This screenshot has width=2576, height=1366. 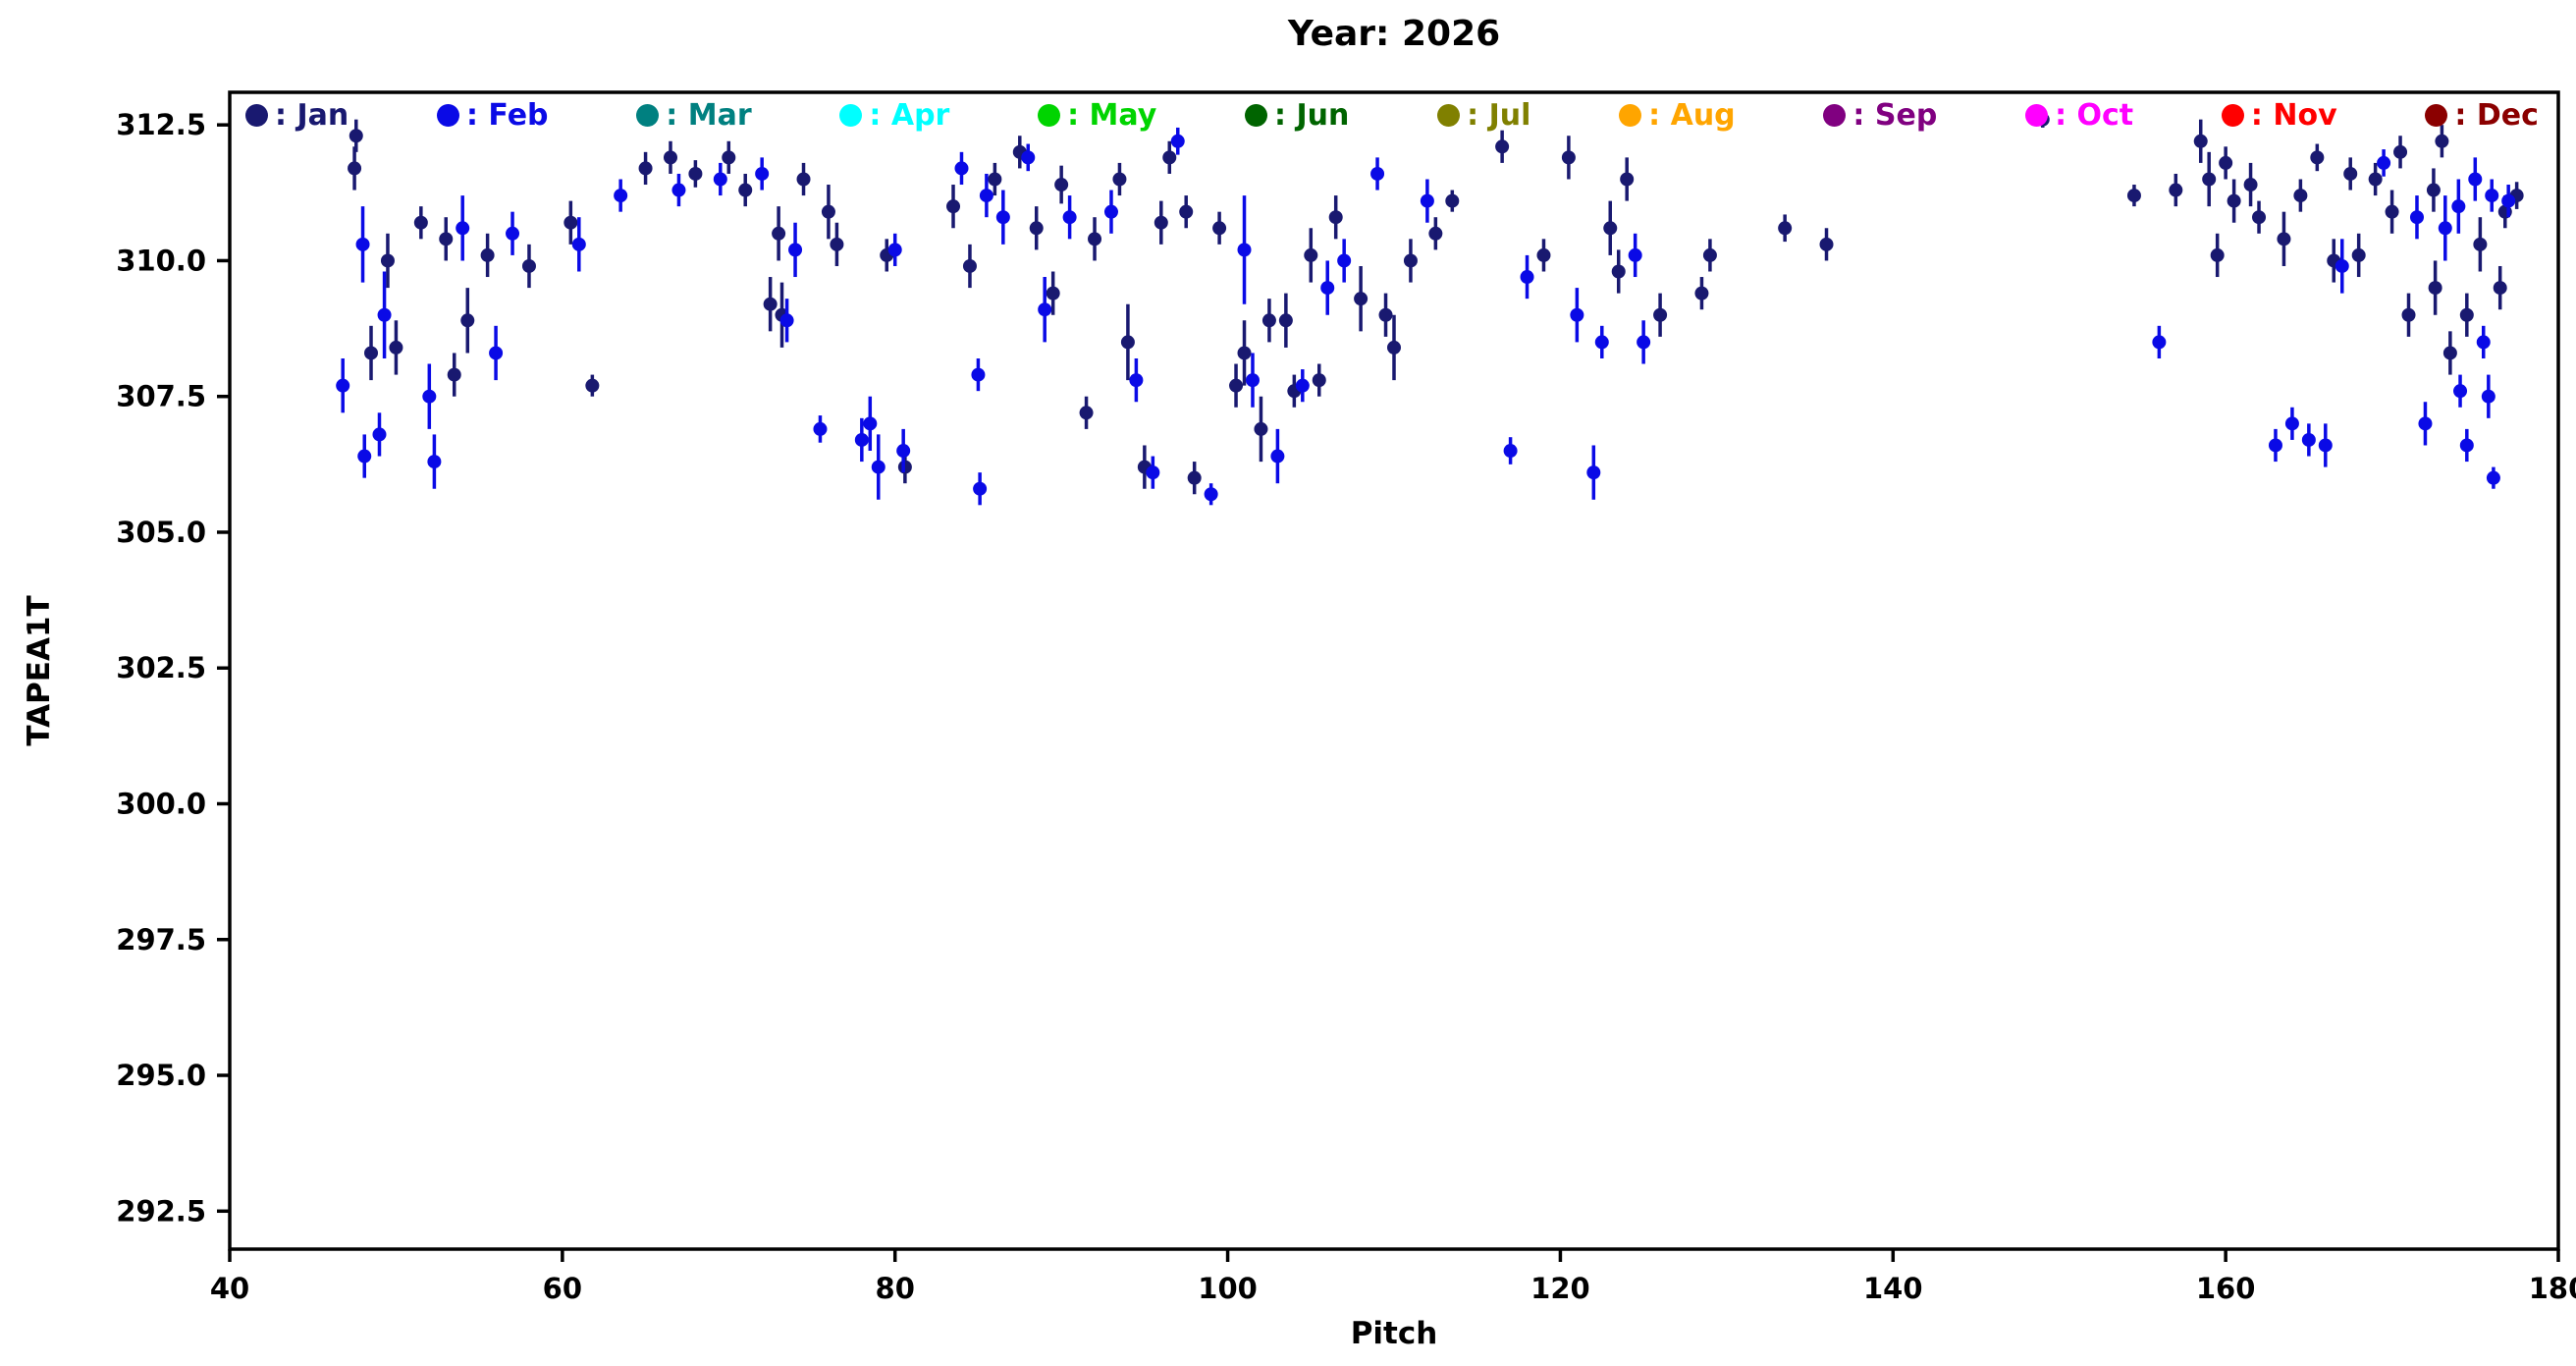 I want to click on legend-item-jul: : Jul, so click(x=1483, y=116).